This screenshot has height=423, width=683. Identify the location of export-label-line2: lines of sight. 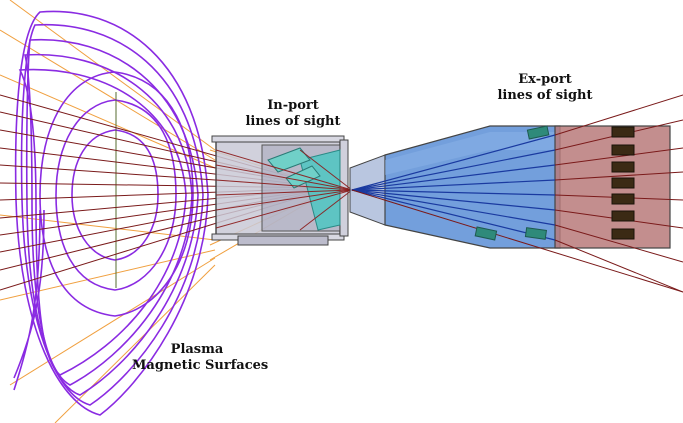
(545, 95).